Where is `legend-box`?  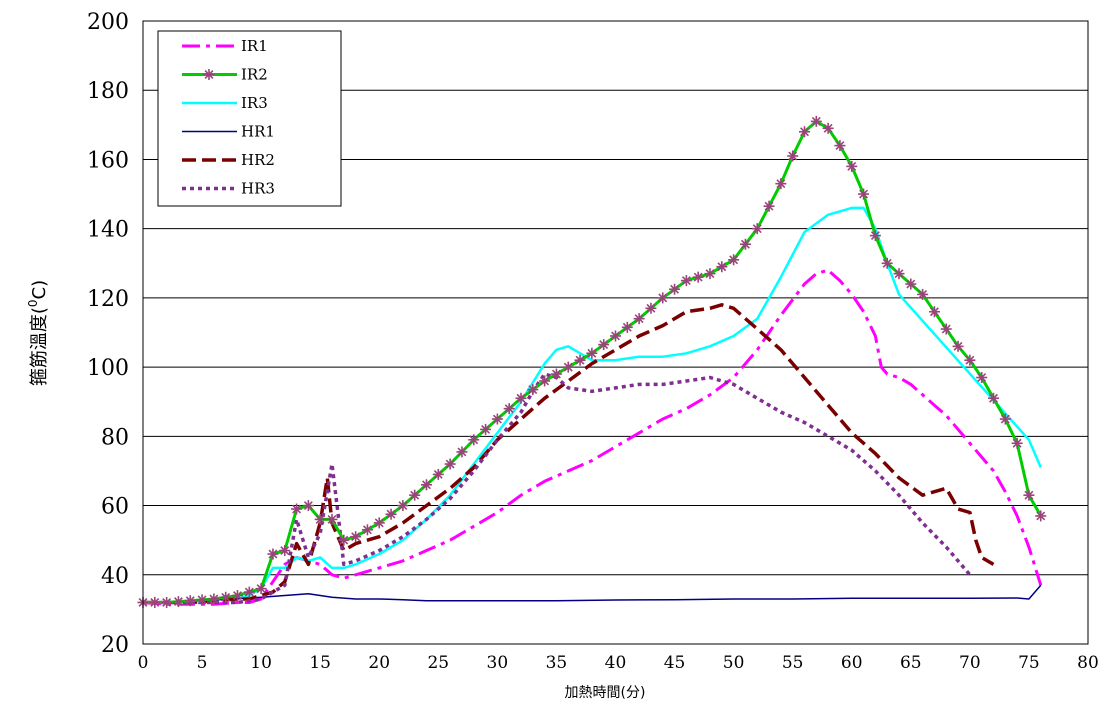 legend-box is located at coordinates (249, 118).